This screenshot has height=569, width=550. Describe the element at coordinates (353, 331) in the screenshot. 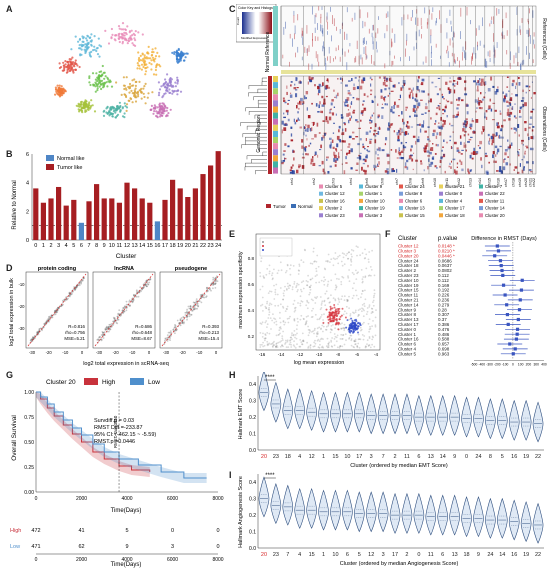

I see `e-point-blue` at that location.